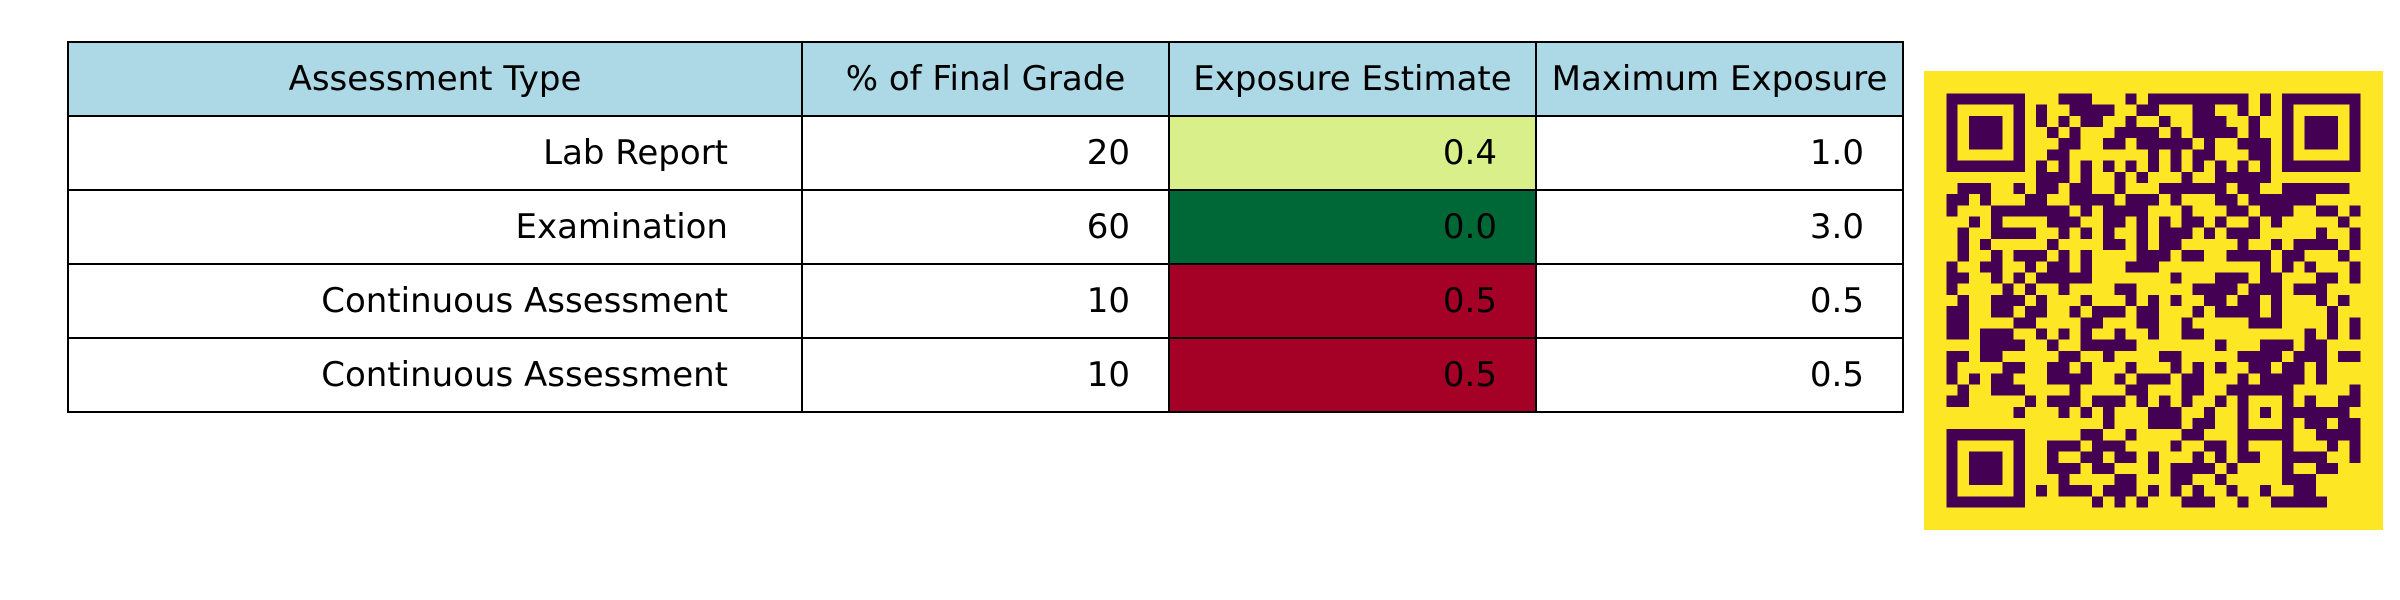 The width and height of the screenshot is (2400, 600). I want to click on maximum-exposure-cell: 3.0, so click(1719, 227).